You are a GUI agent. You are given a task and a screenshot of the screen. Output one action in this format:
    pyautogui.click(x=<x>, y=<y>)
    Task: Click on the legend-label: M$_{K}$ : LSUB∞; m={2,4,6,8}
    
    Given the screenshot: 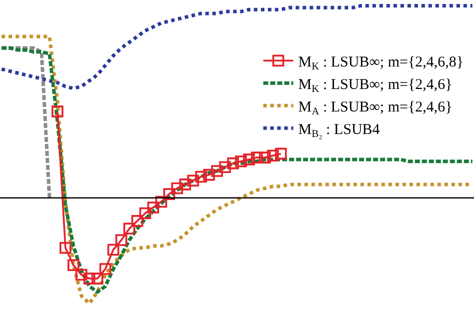 What is the action you would take?
    pyautogui.click(x=381, y=63)
    